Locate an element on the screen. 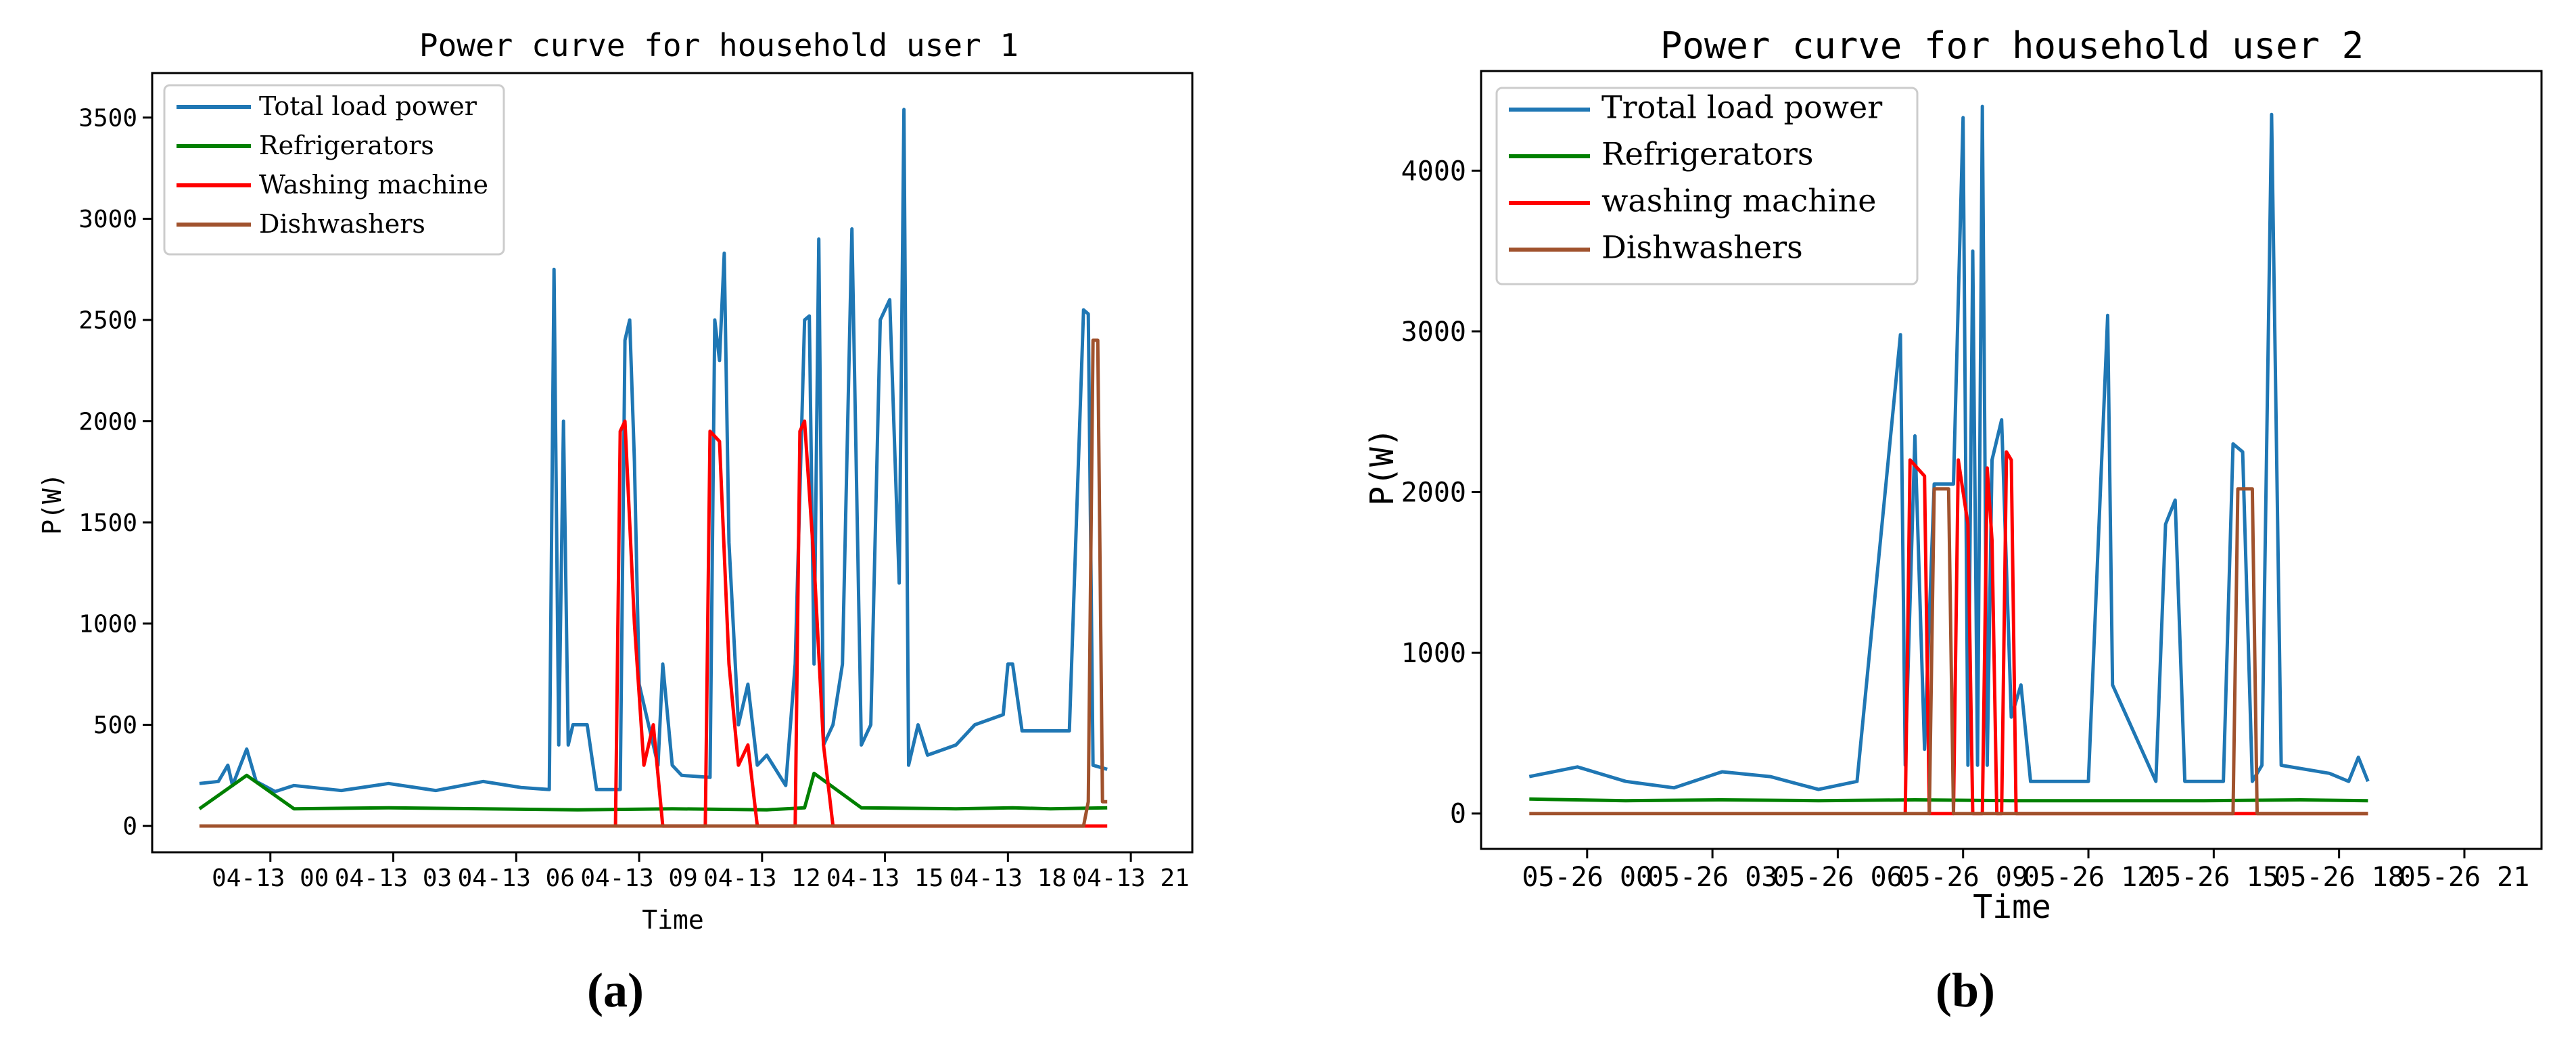 This screenshot has width=2576, height=1041. chart-b-legend-label: washing machine is located at coordinates (1738, 201).